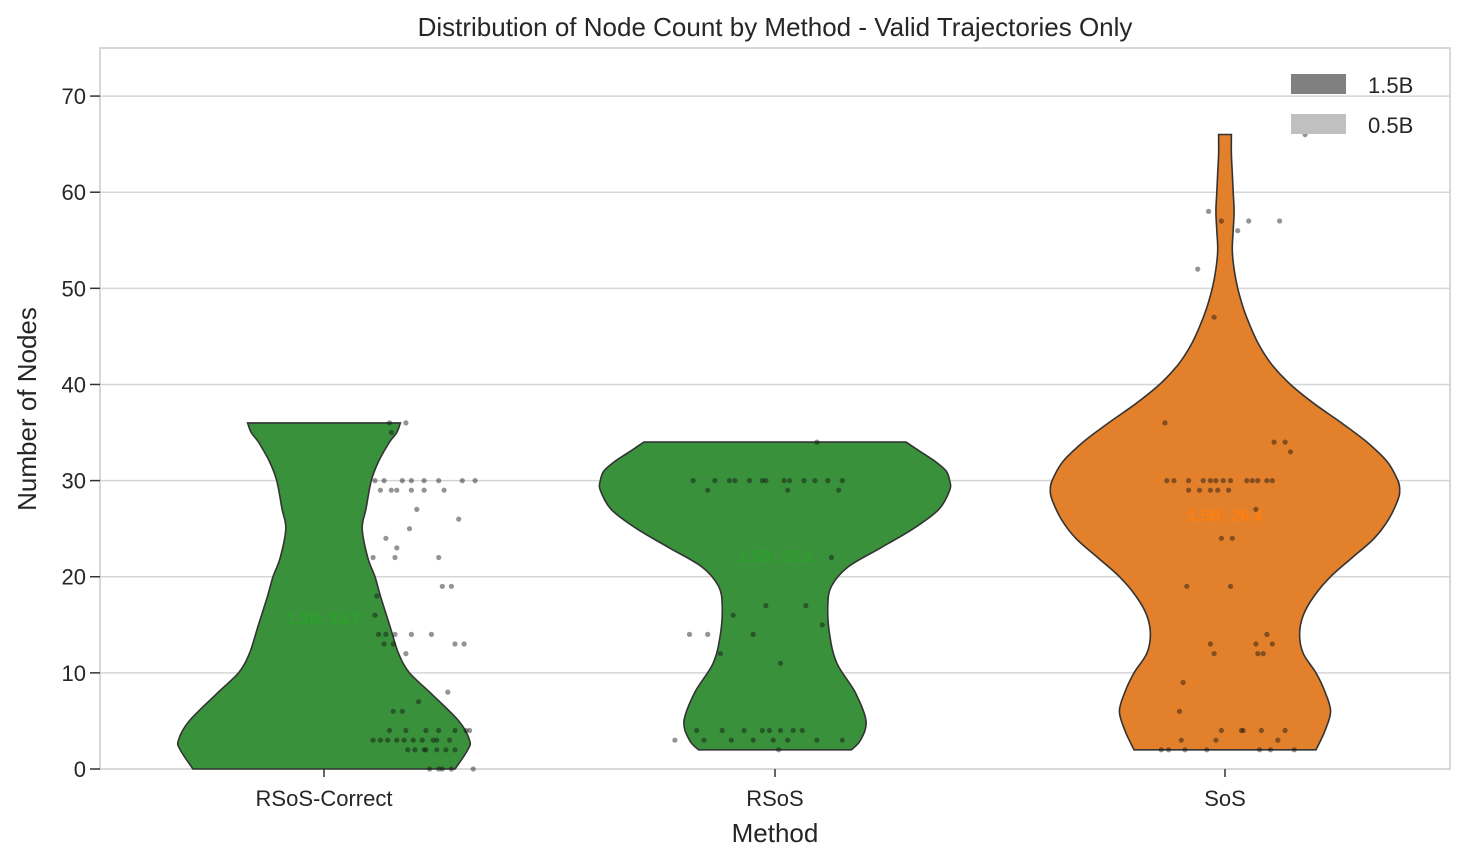  I want to click on mean-labels: 1.5B: 15.7 1.5B: 22.2 1.5B: 26.4, so click(775, 568).